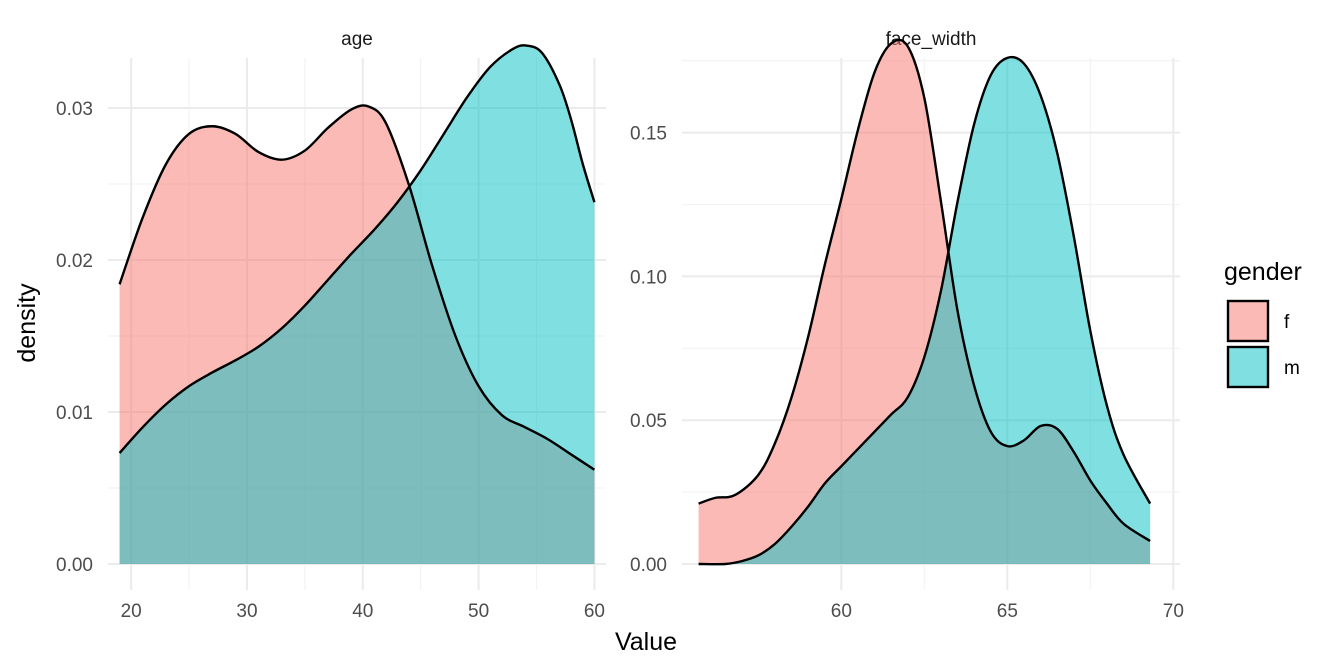 The height and width of the screenshot is (672, 1344). Describe the element at coordinates (1248, 367) in the screenshot. I see `legend-swatch-m` at that location.